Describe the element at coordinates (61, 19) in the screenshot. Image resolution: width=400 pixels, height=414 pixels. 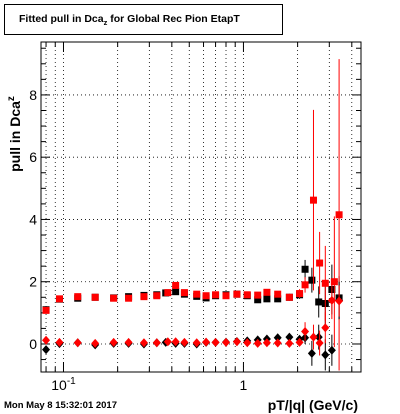
I see `chart-title-prefix: Fitted pull in Dca` at that location.